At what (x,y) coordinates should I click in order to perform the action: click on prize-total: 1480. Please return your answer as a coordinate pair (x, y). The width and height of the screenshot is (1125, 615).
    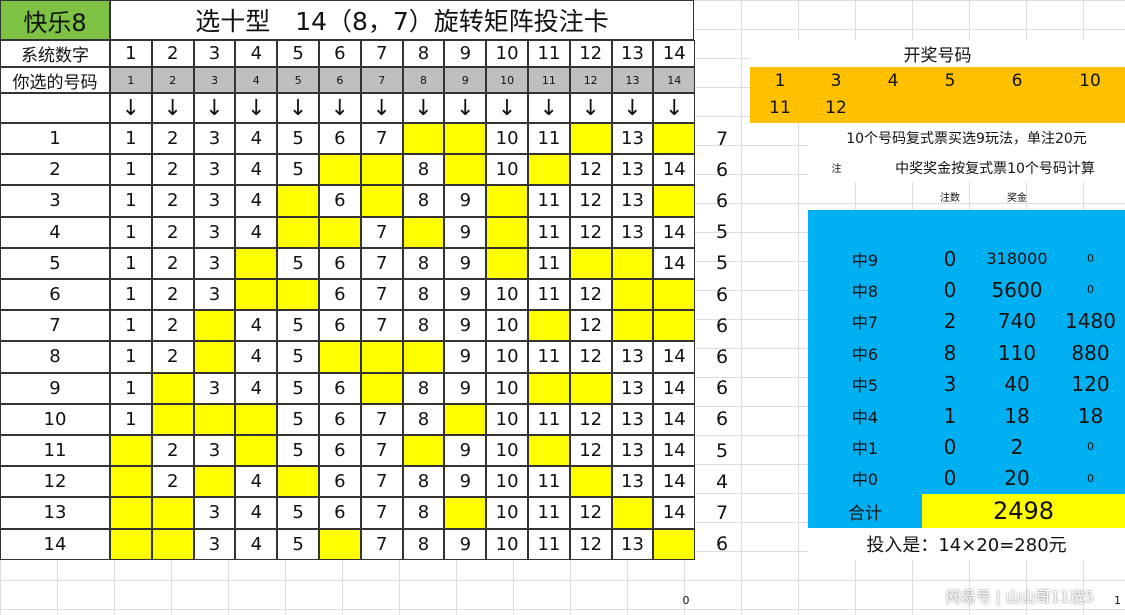
    Looking at the image, I should click on (1090, 321).